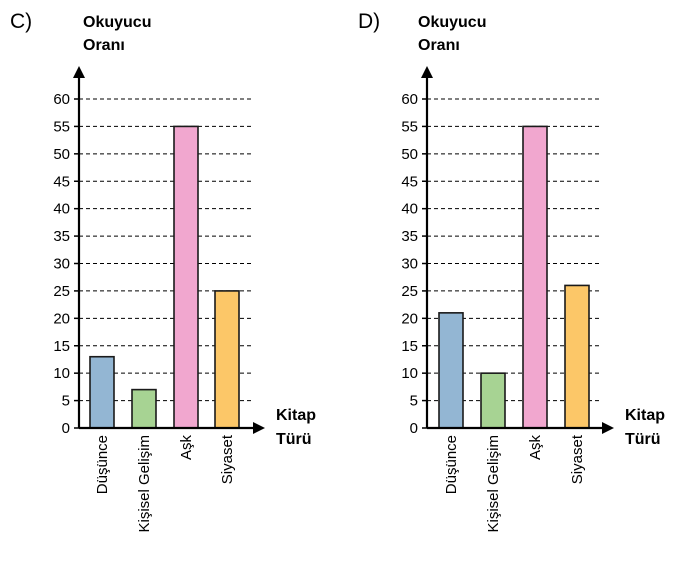 The height and width of the screenshot is (572, 697). Describe the element at coordinates (21, 21) in the screenshot. I see `option-label: C)` at that location.